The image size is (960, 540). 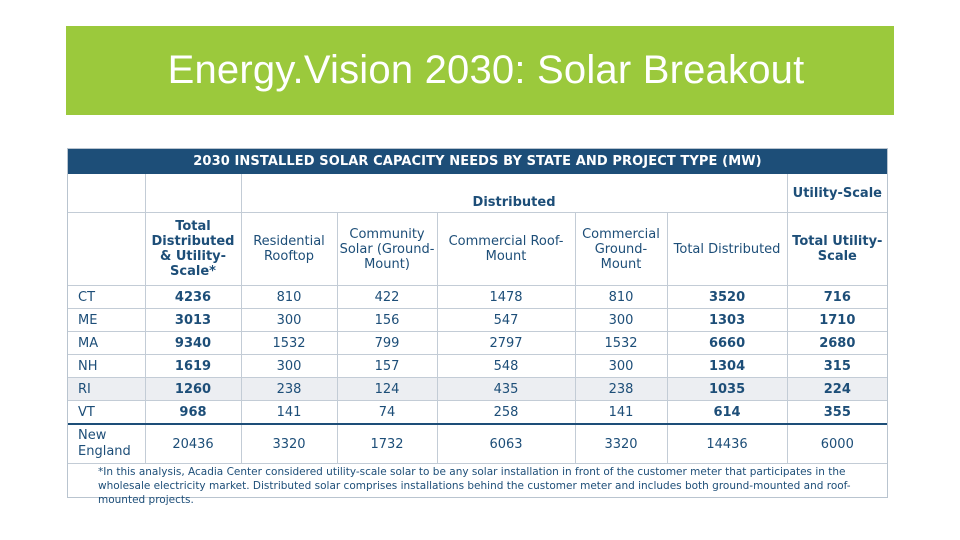 What do you see at coordinates (107, 366) in the screenshot?
I see `state-cell: NH` at bounding box center [107, 366].